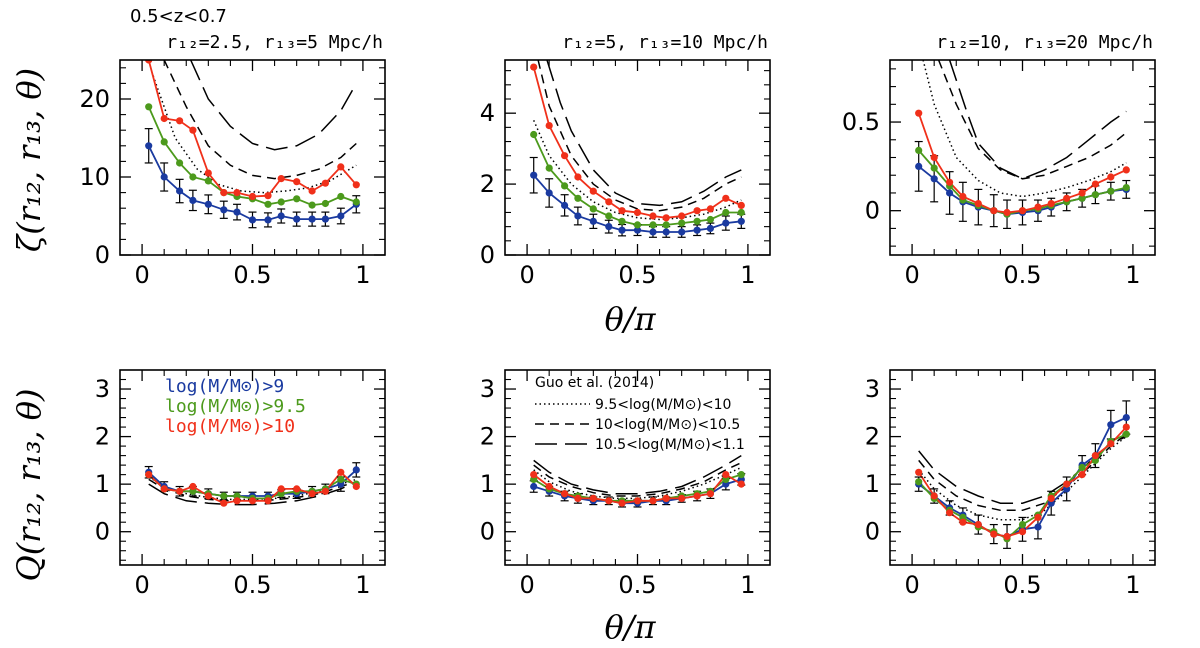  What do you see at coordinates (29, 160) in the screenshot?
I see `ylabel-zeta: ζ(r₁₂, r₁₃, θ)` at bounding box center [29, 160].